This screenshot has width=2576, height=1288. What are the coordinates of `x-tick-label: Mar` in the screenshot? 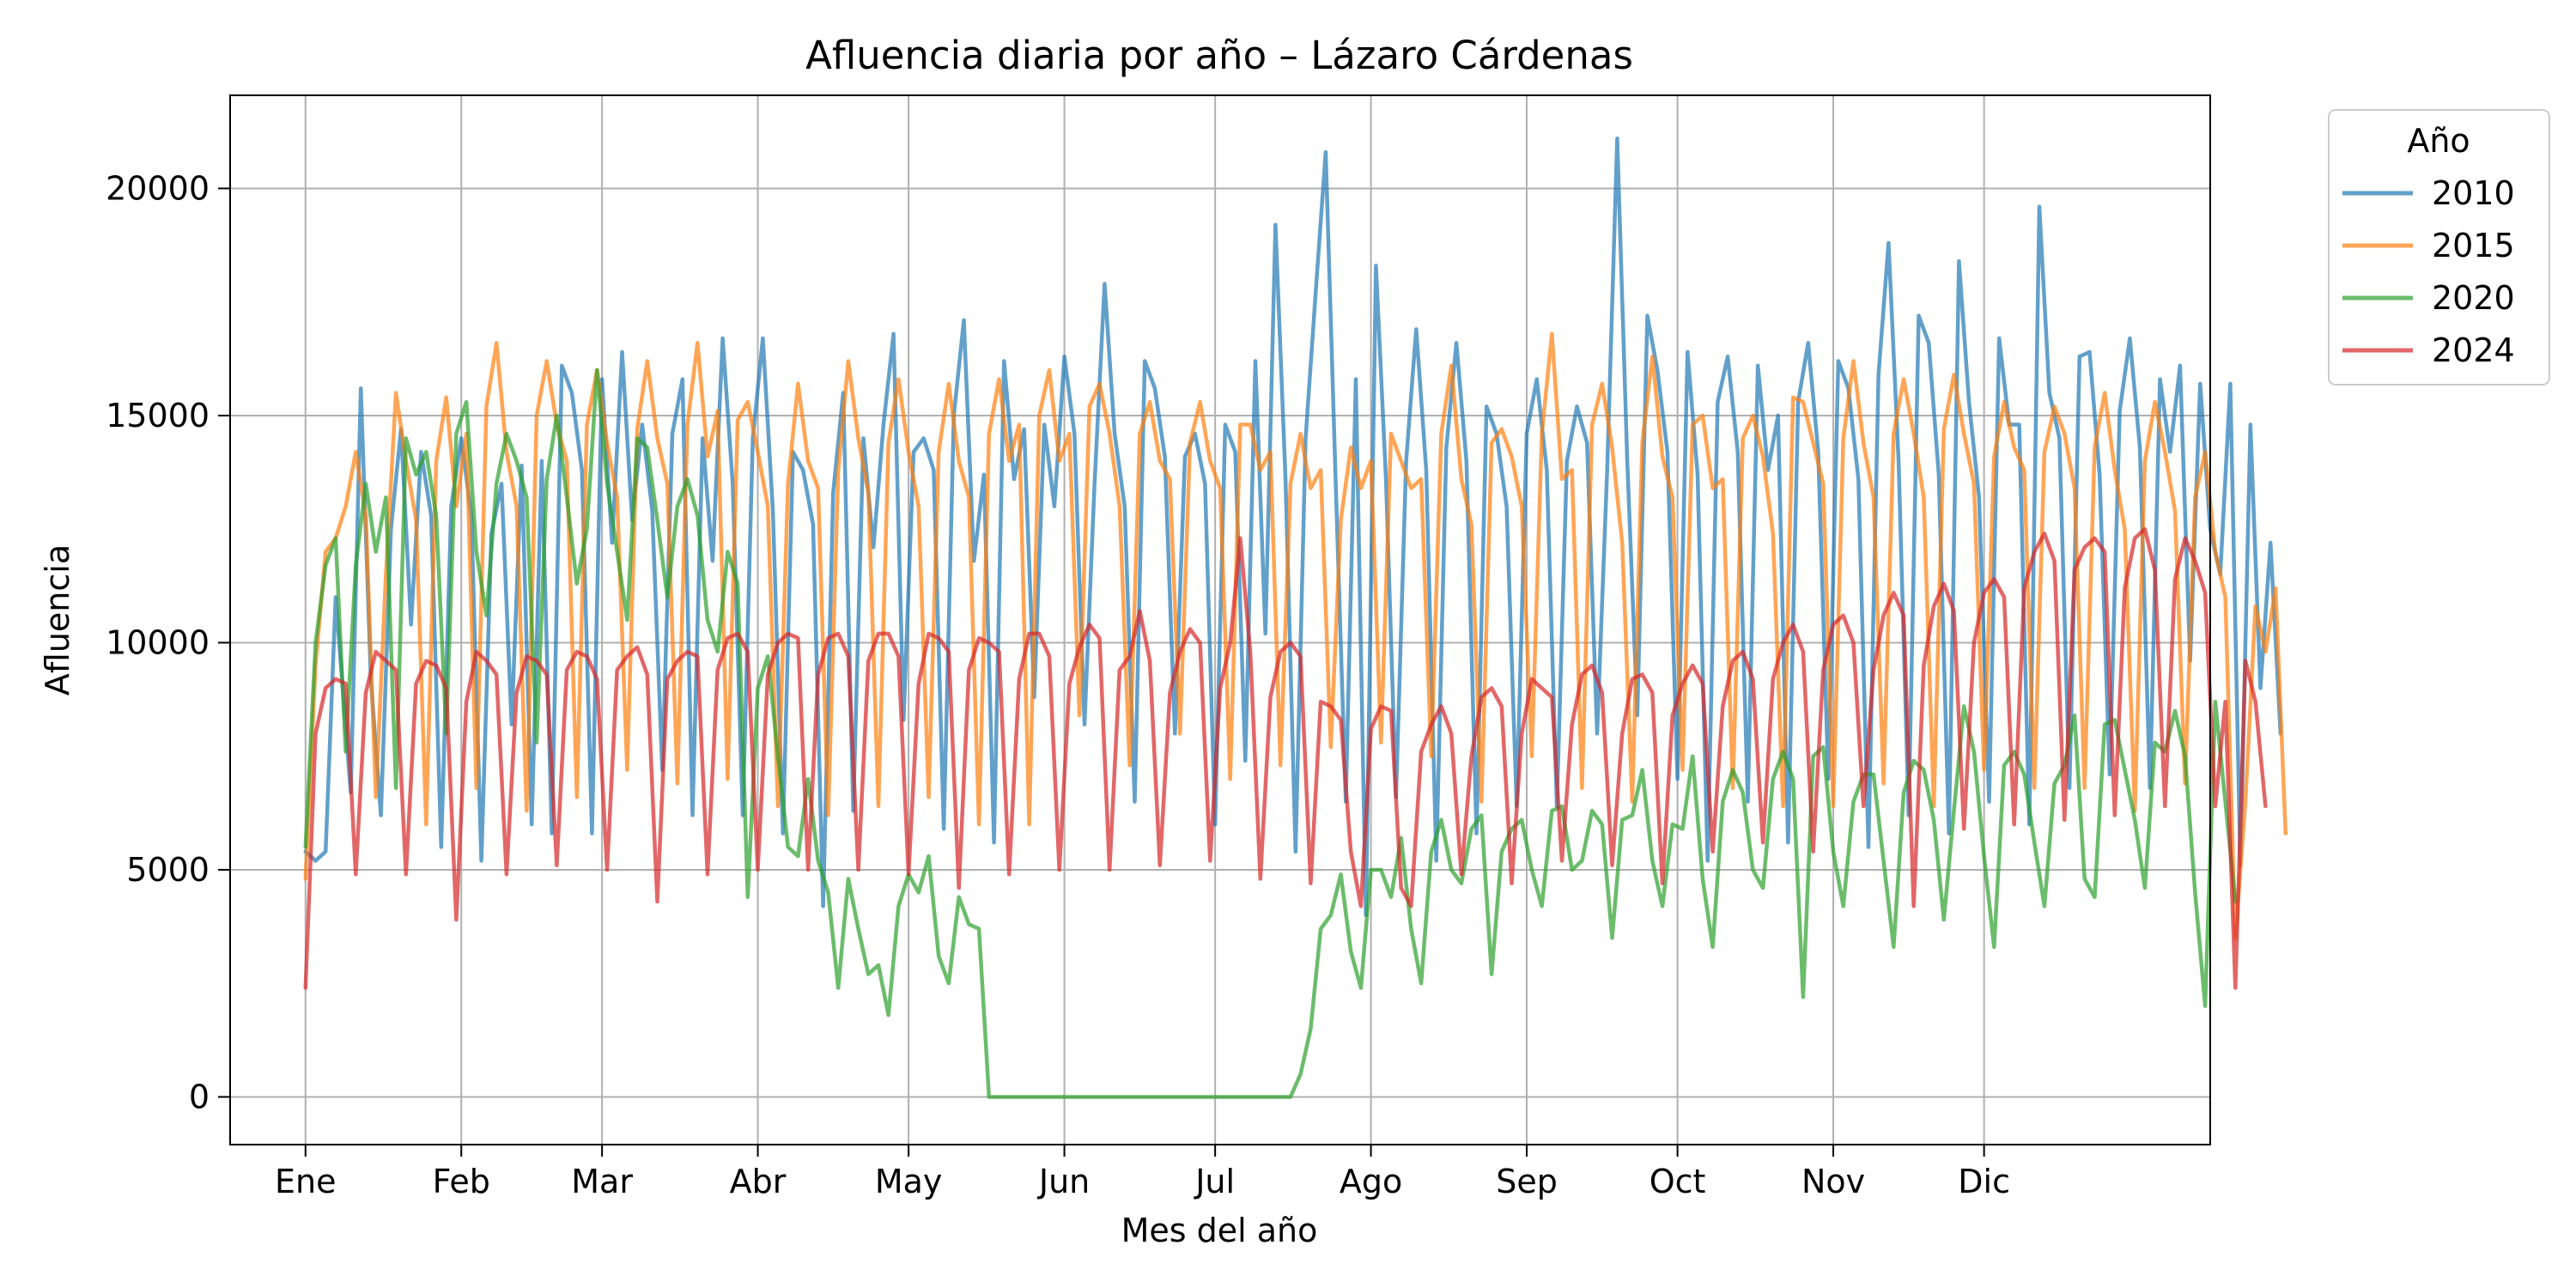 It's located at (602, 1181).